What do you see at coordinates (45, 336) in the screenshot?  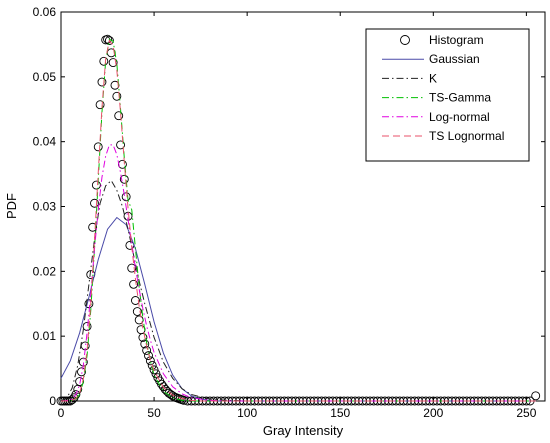 I see `y-tick-label: 0.01` at bounding box center [45, 336].